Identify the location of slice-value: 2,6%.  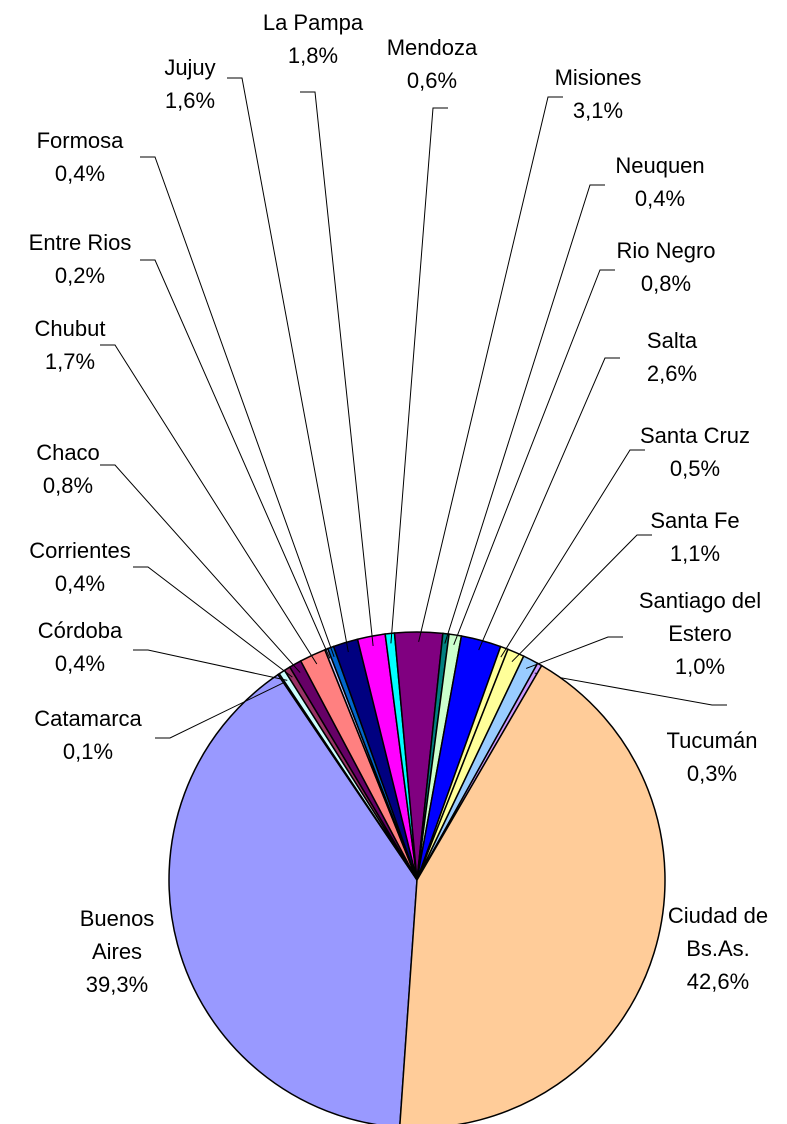
(672, 373).